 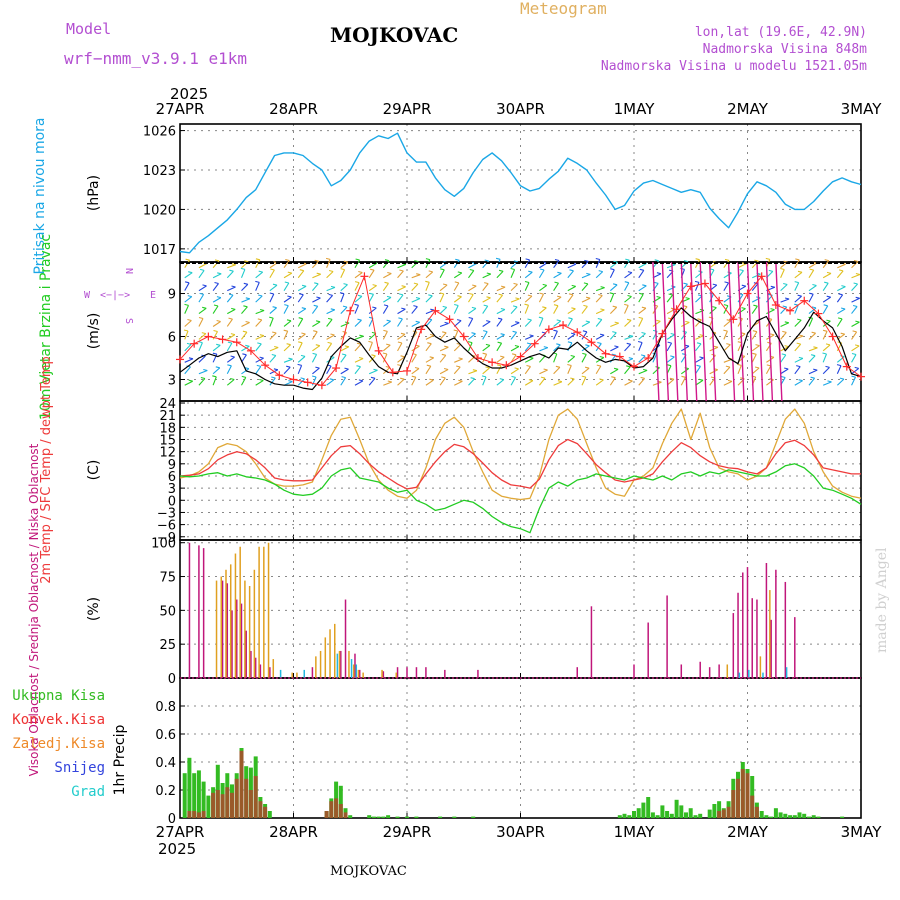 What do you see at coordinates (94, 193) in the screenshot?
I see `pressure-axis-unit: (hPa)` at bounding box center [94, 193].